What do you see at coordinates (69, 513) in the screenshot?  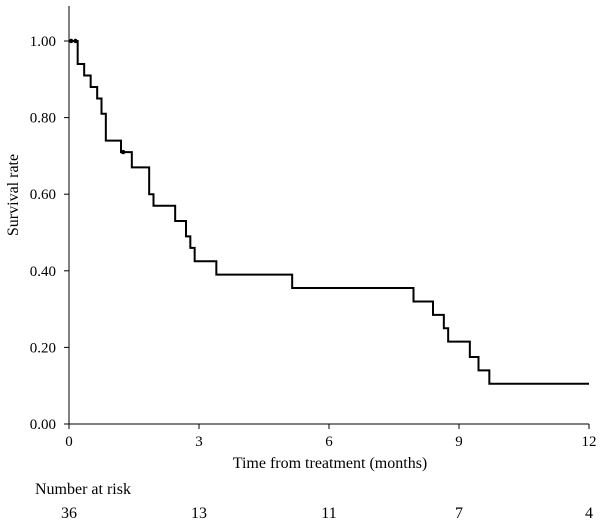 I see `risk-count: 36` at bounding box center [69, 513].